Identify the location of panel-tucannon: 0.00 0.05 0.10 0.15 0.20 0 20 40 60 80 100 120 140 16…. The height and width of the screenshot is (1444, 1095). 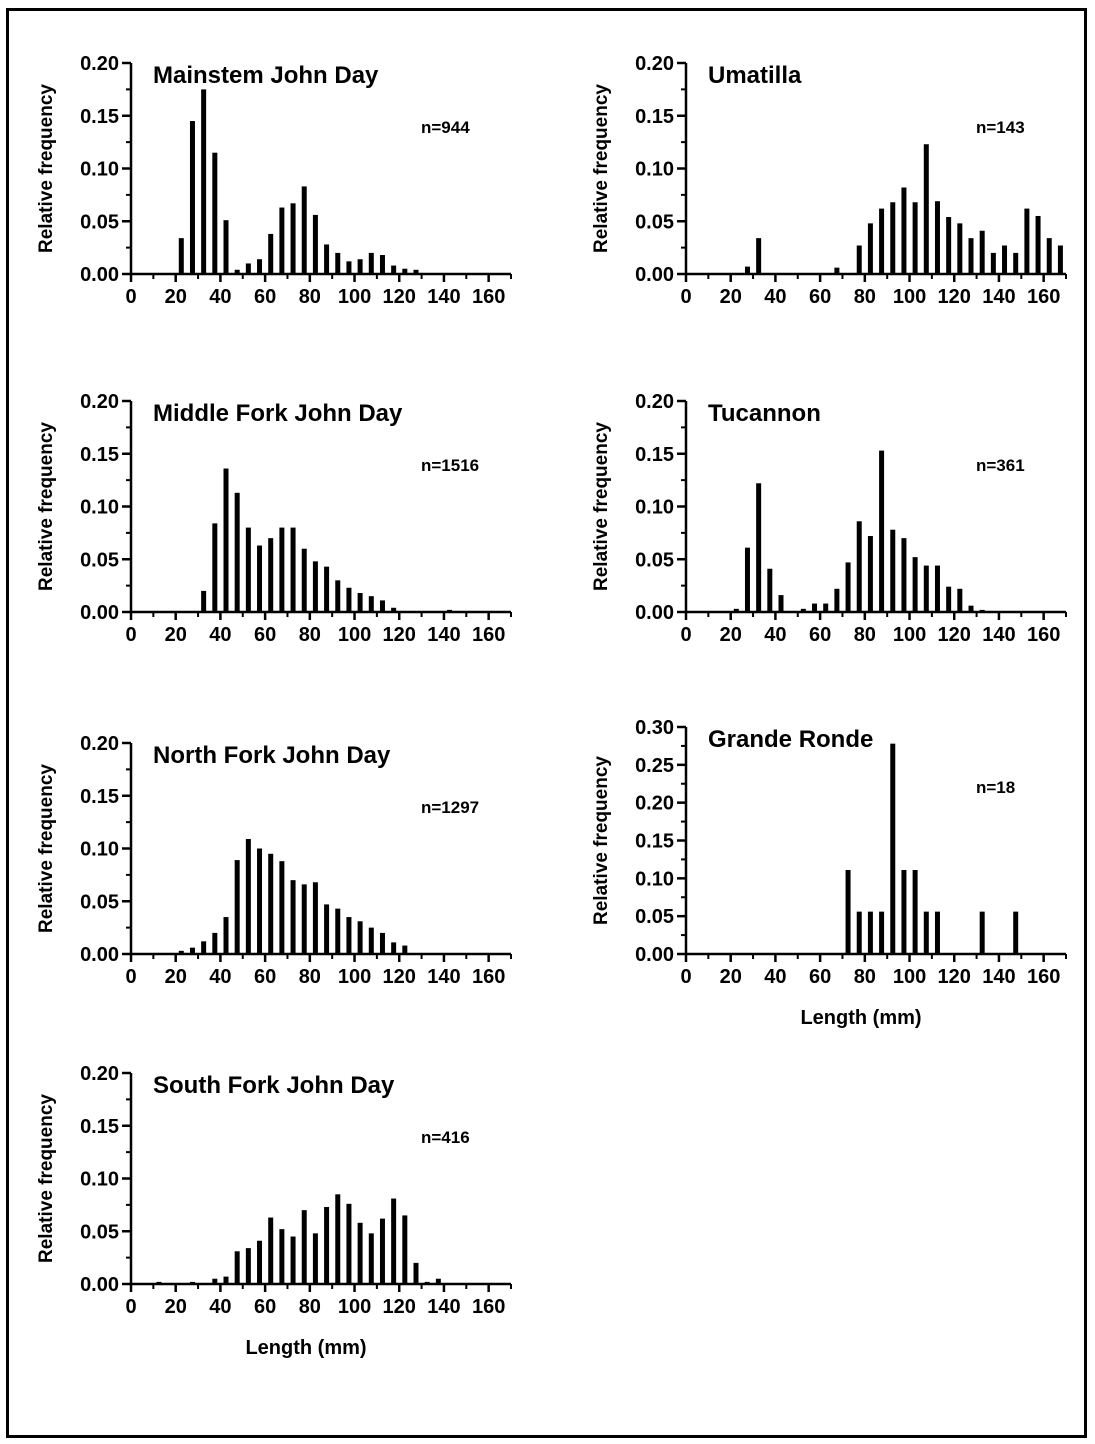
(829, 518).